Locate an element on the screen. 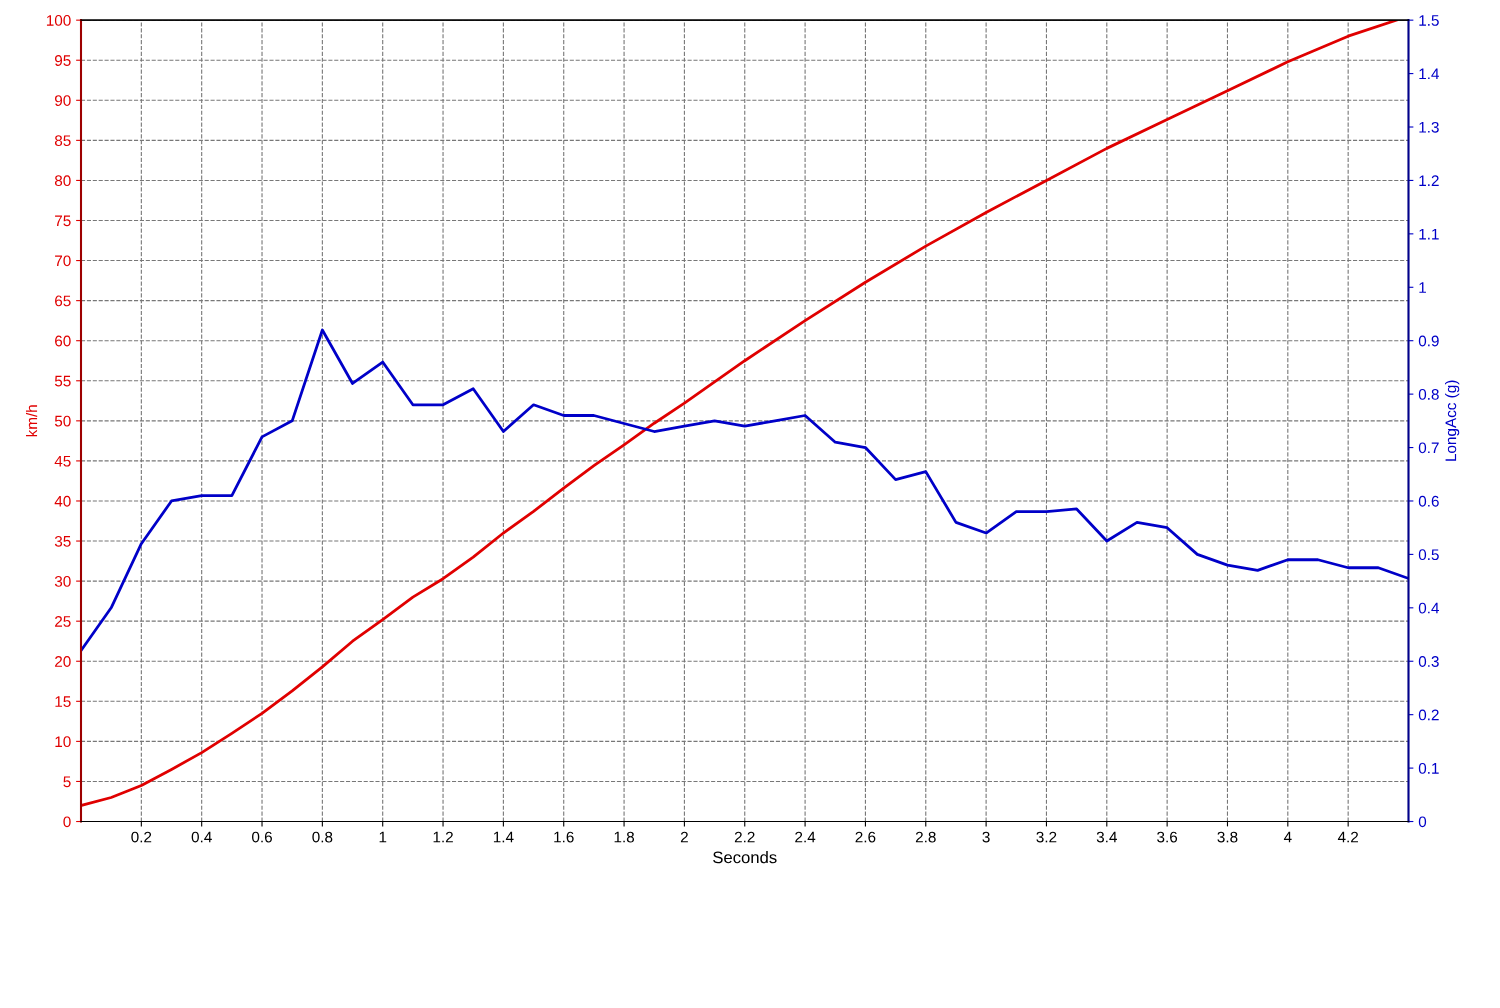  y2-tick-label: 0.7 is located at coordinates (1428, 448).